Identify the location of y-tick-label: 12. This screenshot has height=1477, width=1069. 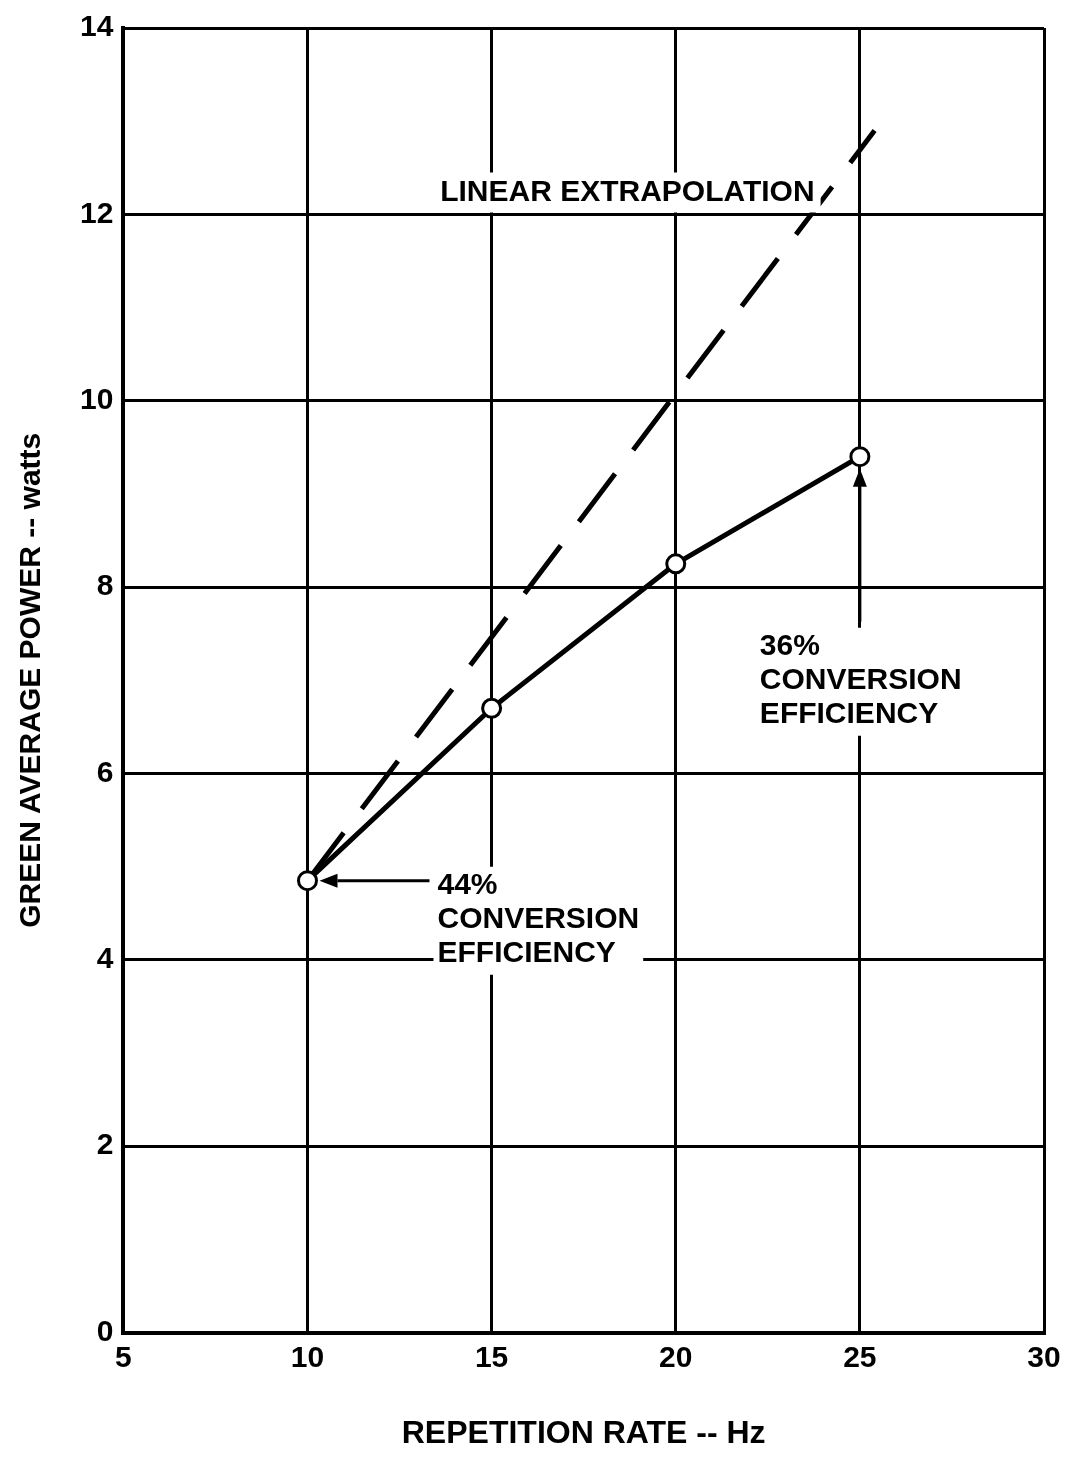
(96, 212).